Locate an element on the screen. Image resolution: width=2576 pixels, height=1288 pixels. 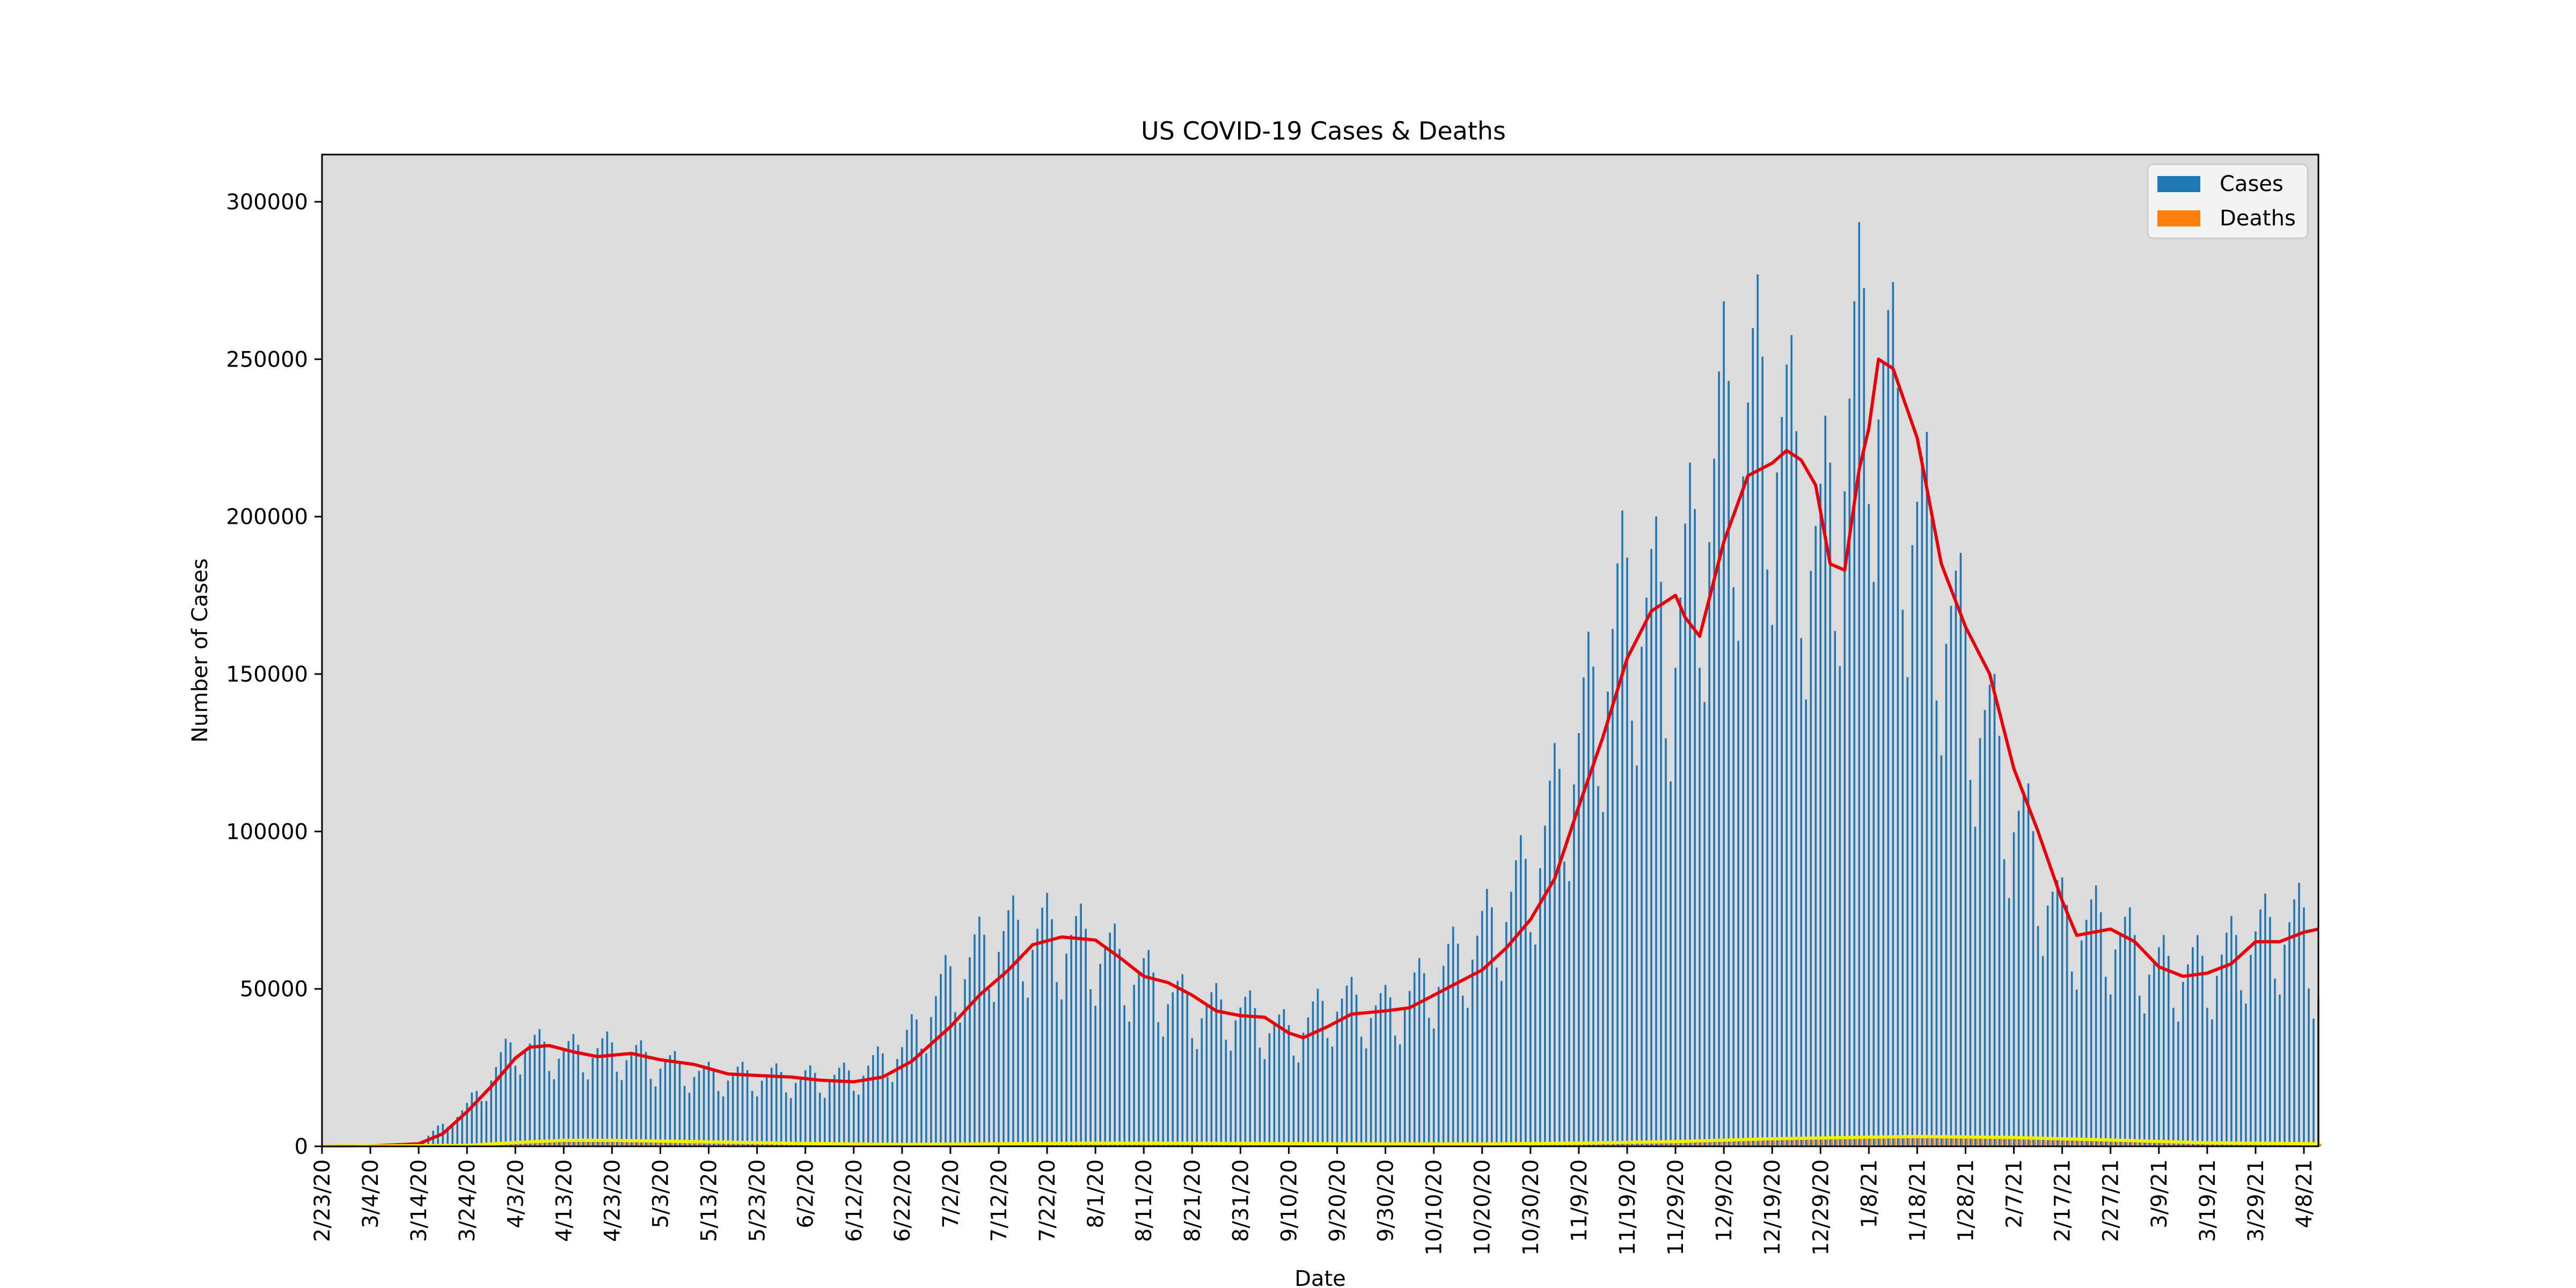
deaths-average-line is located at coordinates (1320, 1141).